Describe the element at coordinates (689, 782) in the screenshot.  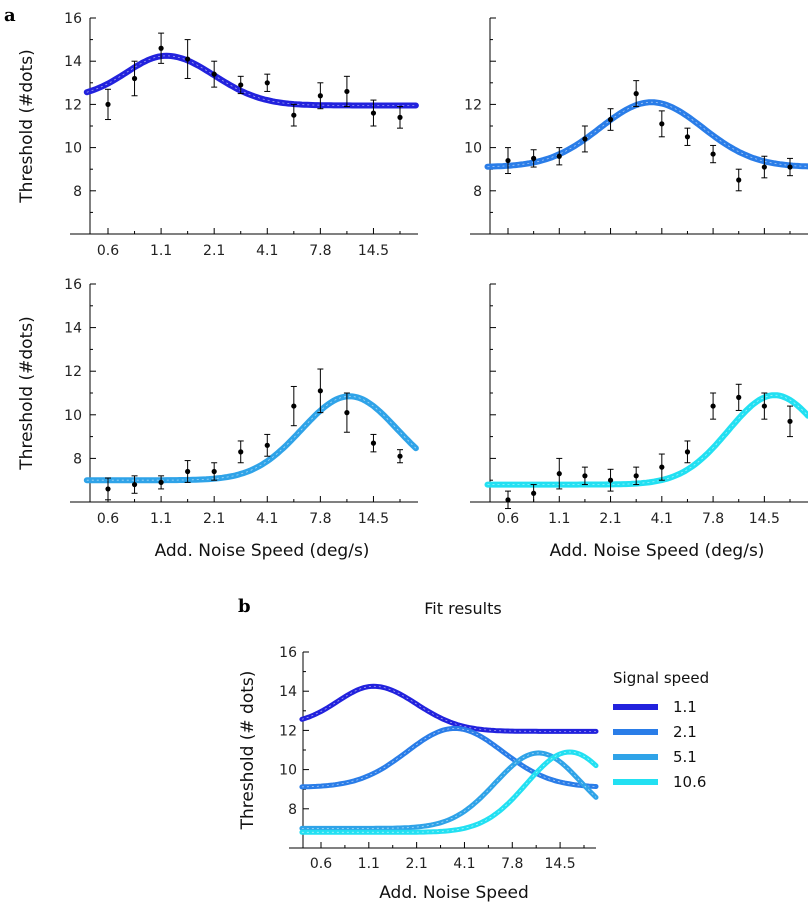
I see `legend-label: 10.6` at that location.